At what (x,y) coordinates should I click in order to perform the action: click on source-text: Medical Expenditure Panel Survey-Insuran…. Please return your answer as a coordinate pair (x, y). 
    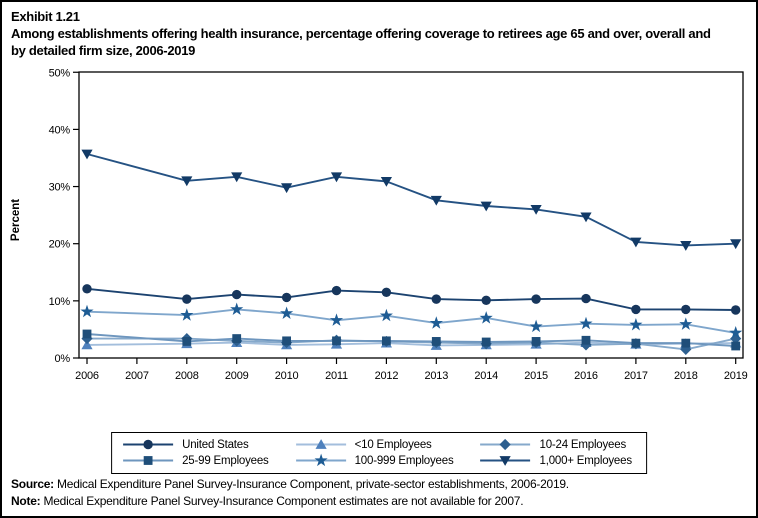
    Looking at the image, I should click on (311, 484).